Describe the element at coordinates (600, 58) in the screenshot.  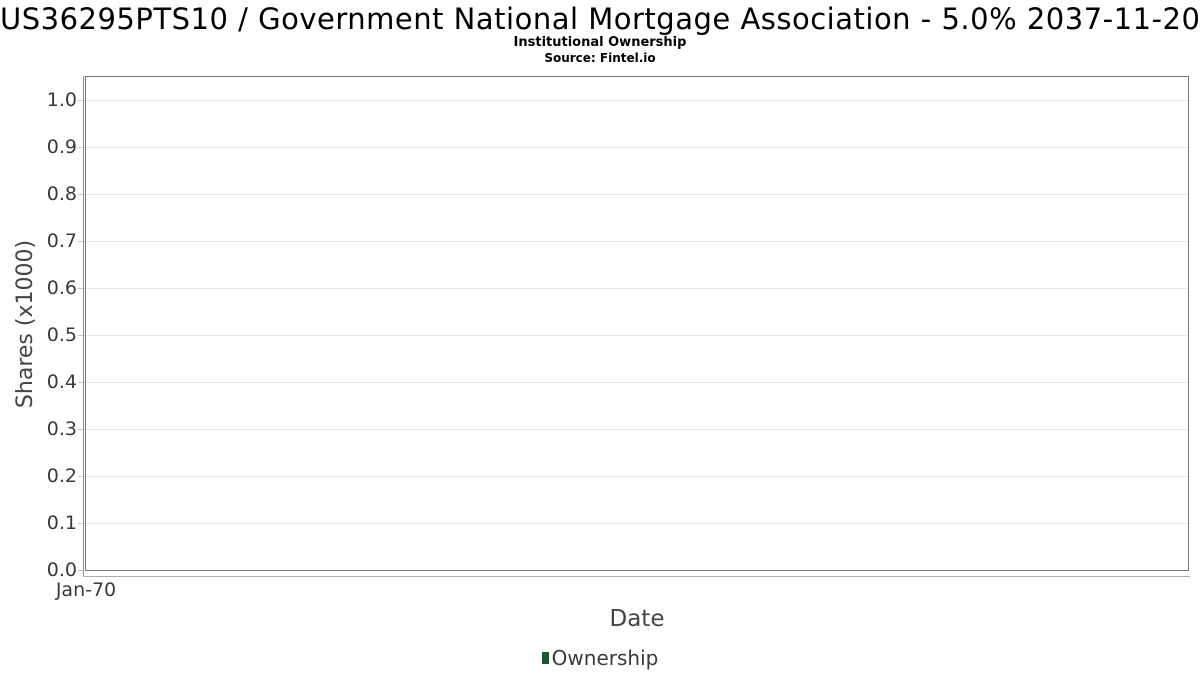
I see `chart-source: Source: Fintel.io` at that location.